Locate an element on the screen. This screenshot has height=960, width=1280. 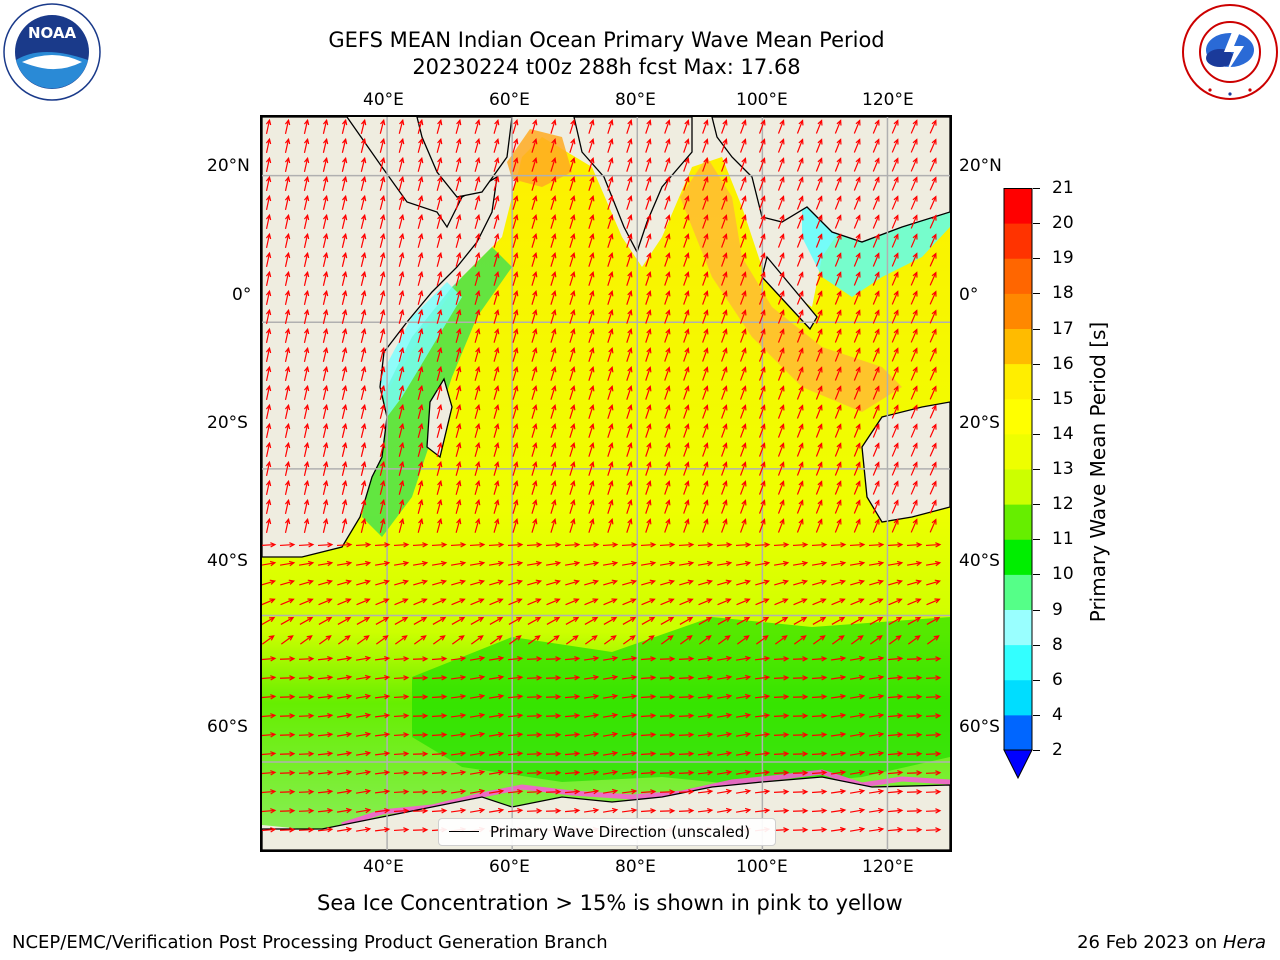
lat-tick-right: 20°N is located at coordinates (980, 166).